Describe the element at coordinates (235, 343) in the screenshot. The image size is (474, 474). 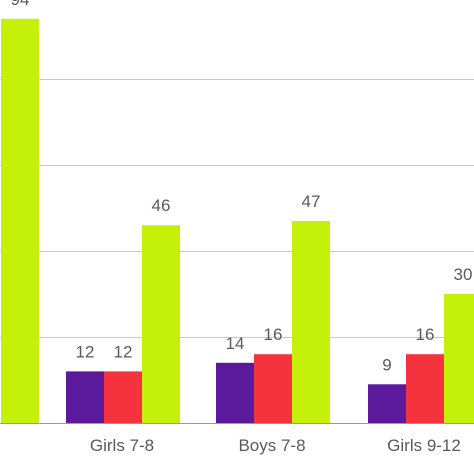
I see `value-label-series1-2: 14` at that location.